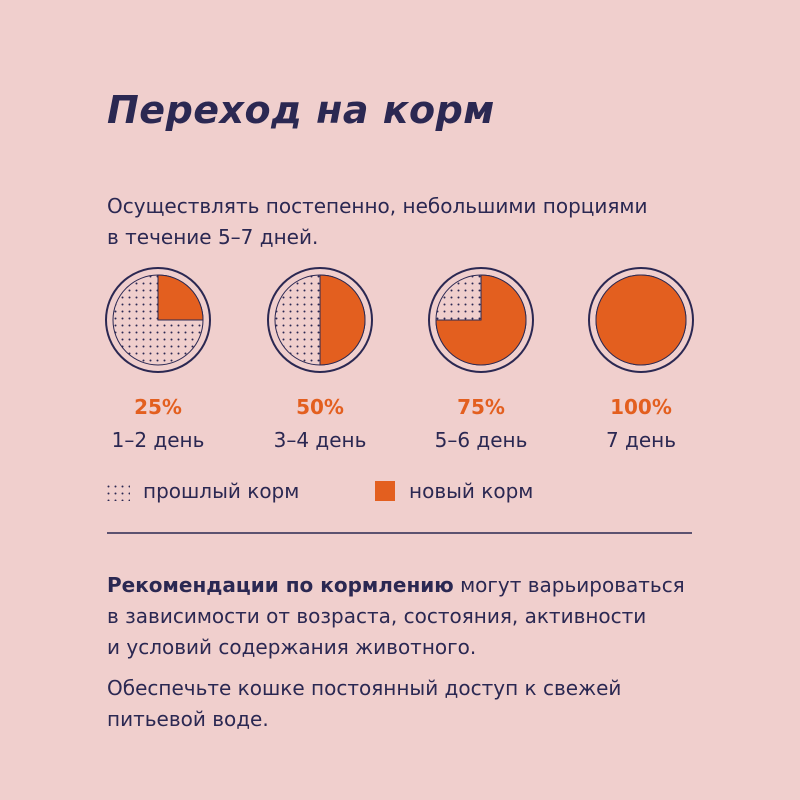  Describe the element at coordinates (641, 407) in the screenshot. I see `percent-label: 100%` at that location.